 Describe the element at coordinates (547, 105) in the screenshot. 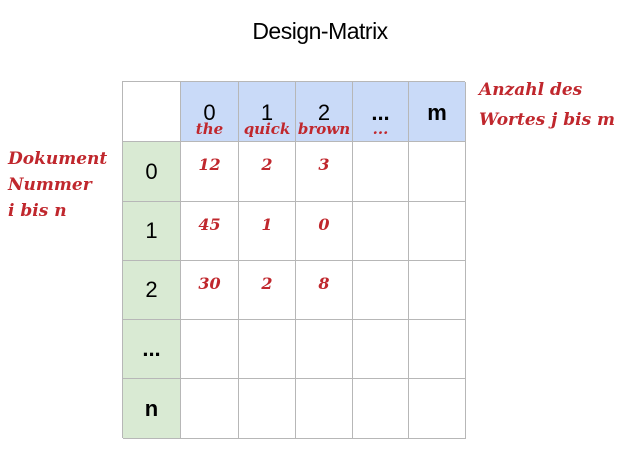

I see `columns-annotation: Anzahl des Wortes j bis m` at that location.